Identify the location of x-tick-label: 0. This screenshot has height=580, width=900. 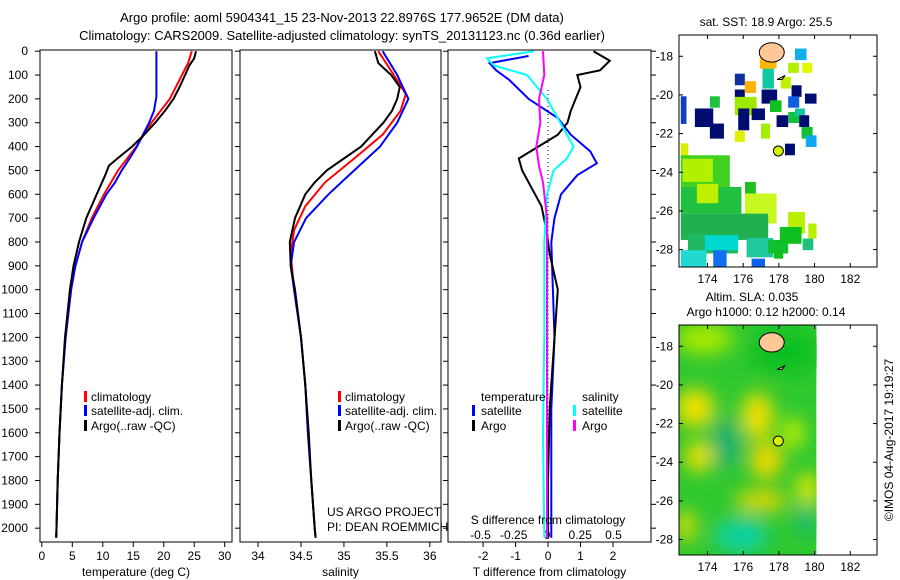
(548, 556).